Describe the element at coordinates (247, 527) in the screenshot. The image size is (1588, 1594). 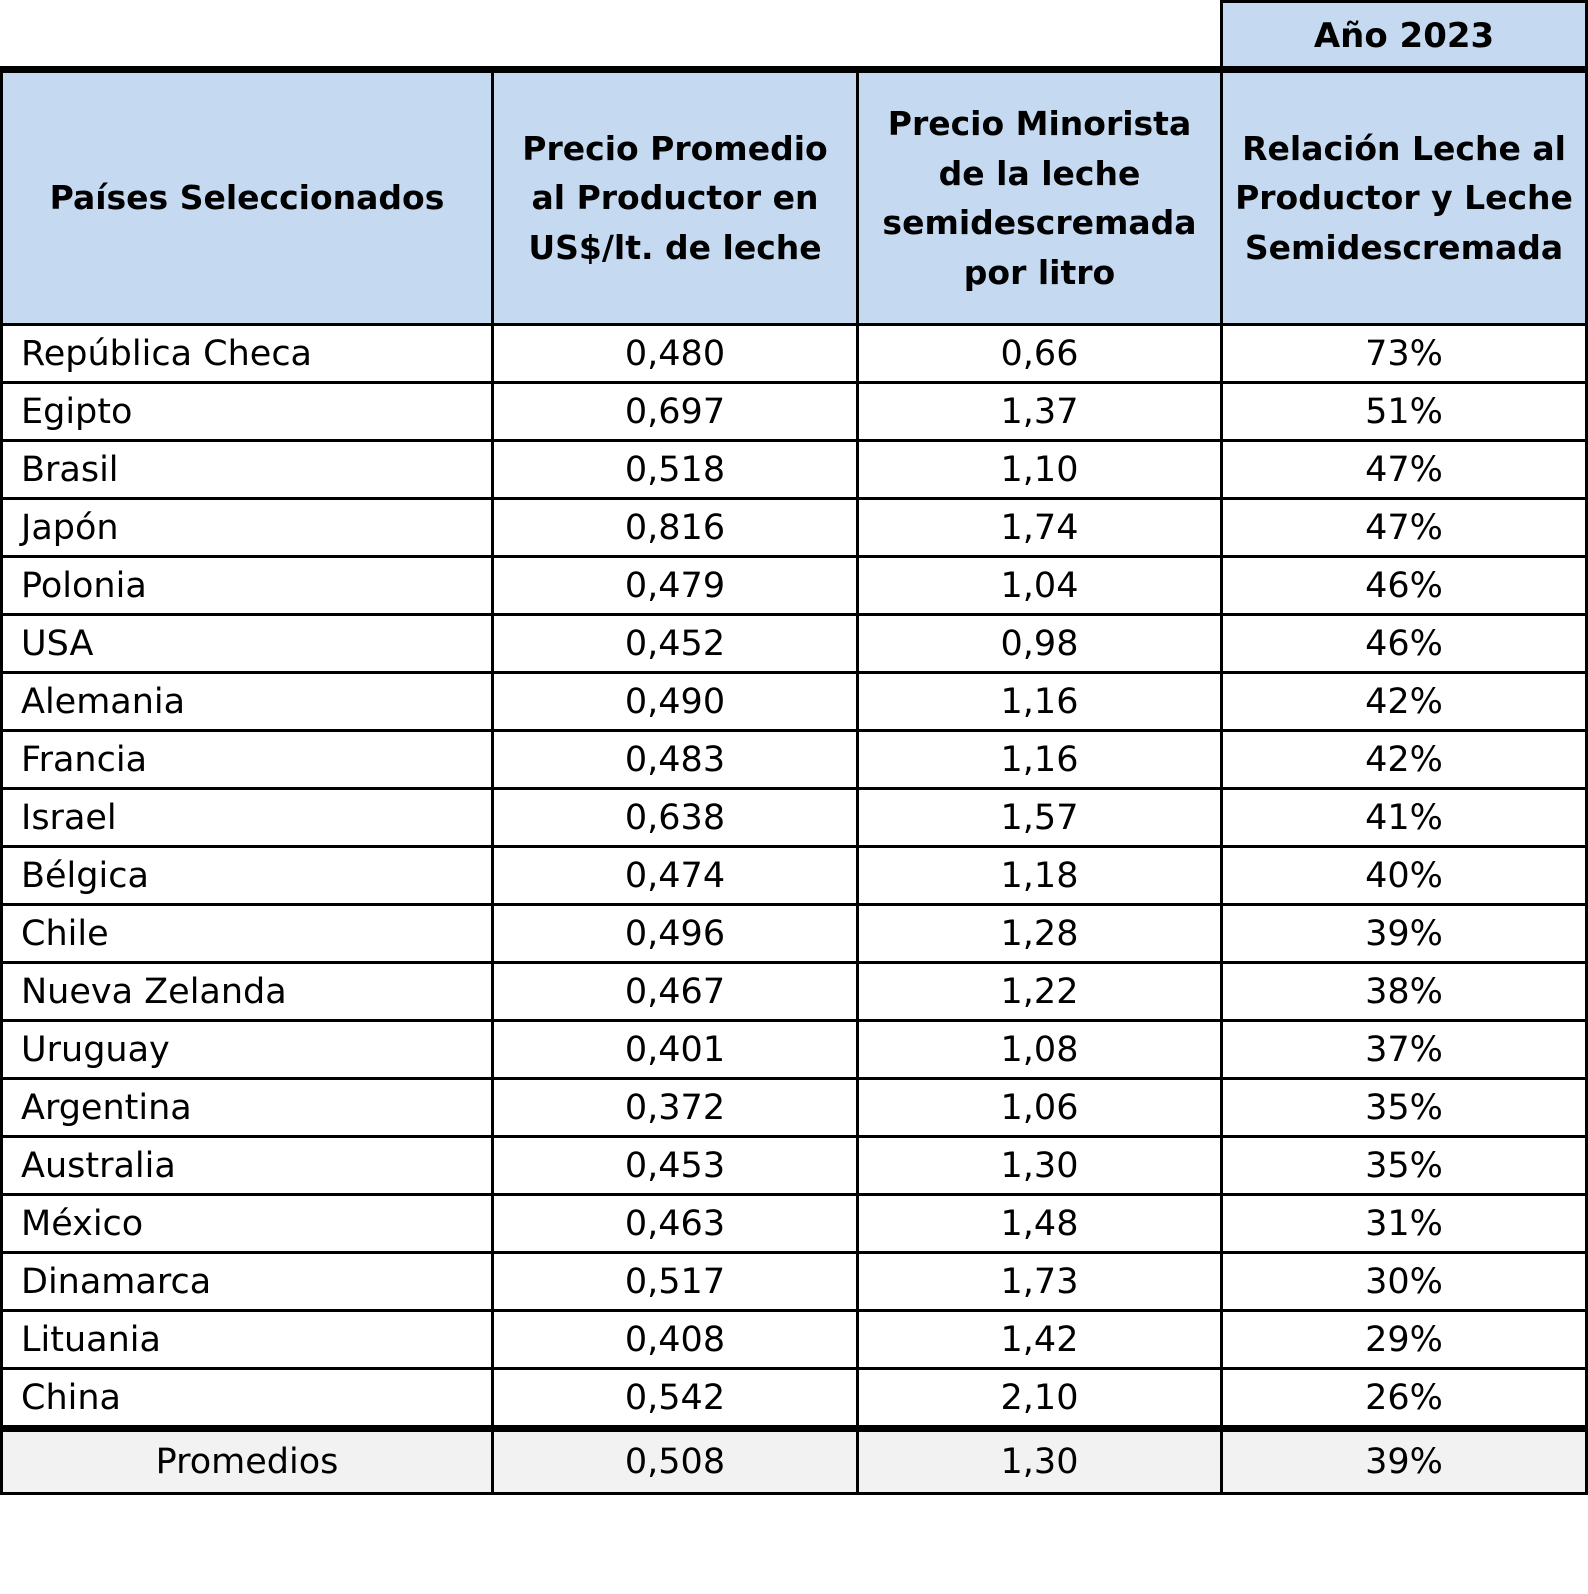
I see `country-cell: Japón` at that location.